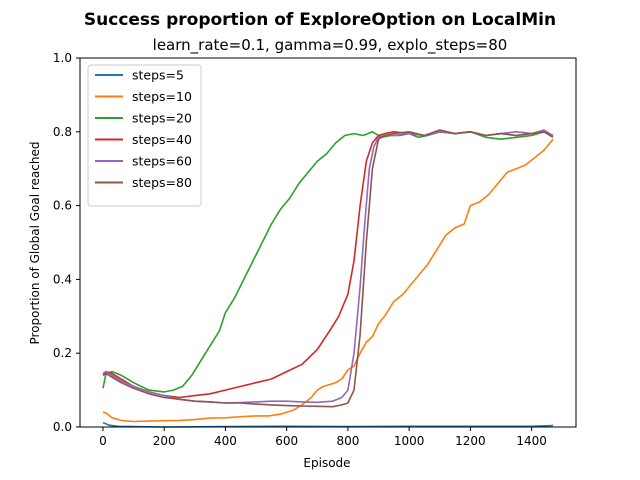  What do you see at coordinates (35, 243) in the screenshot?
I see `y-axis-label: Proportion of Global Goal reached` at bounding box center [35, 243].